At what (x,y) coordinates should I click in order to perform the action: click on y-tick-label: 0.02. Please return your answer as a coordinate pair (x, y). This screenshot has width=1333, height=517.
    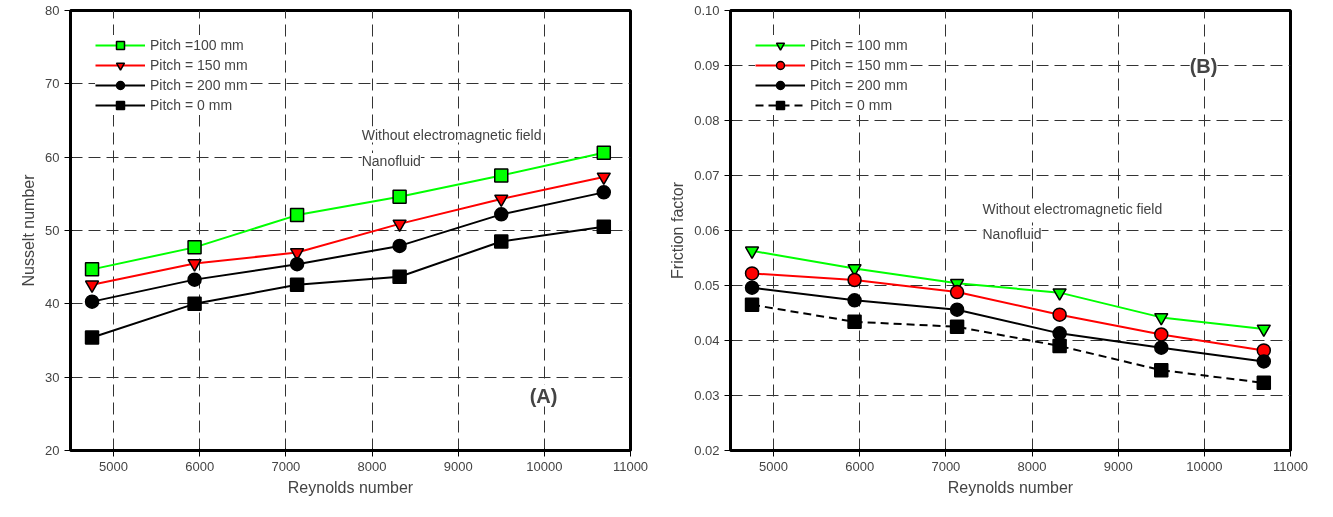
    Looking at the image, I should click on (707, 450).